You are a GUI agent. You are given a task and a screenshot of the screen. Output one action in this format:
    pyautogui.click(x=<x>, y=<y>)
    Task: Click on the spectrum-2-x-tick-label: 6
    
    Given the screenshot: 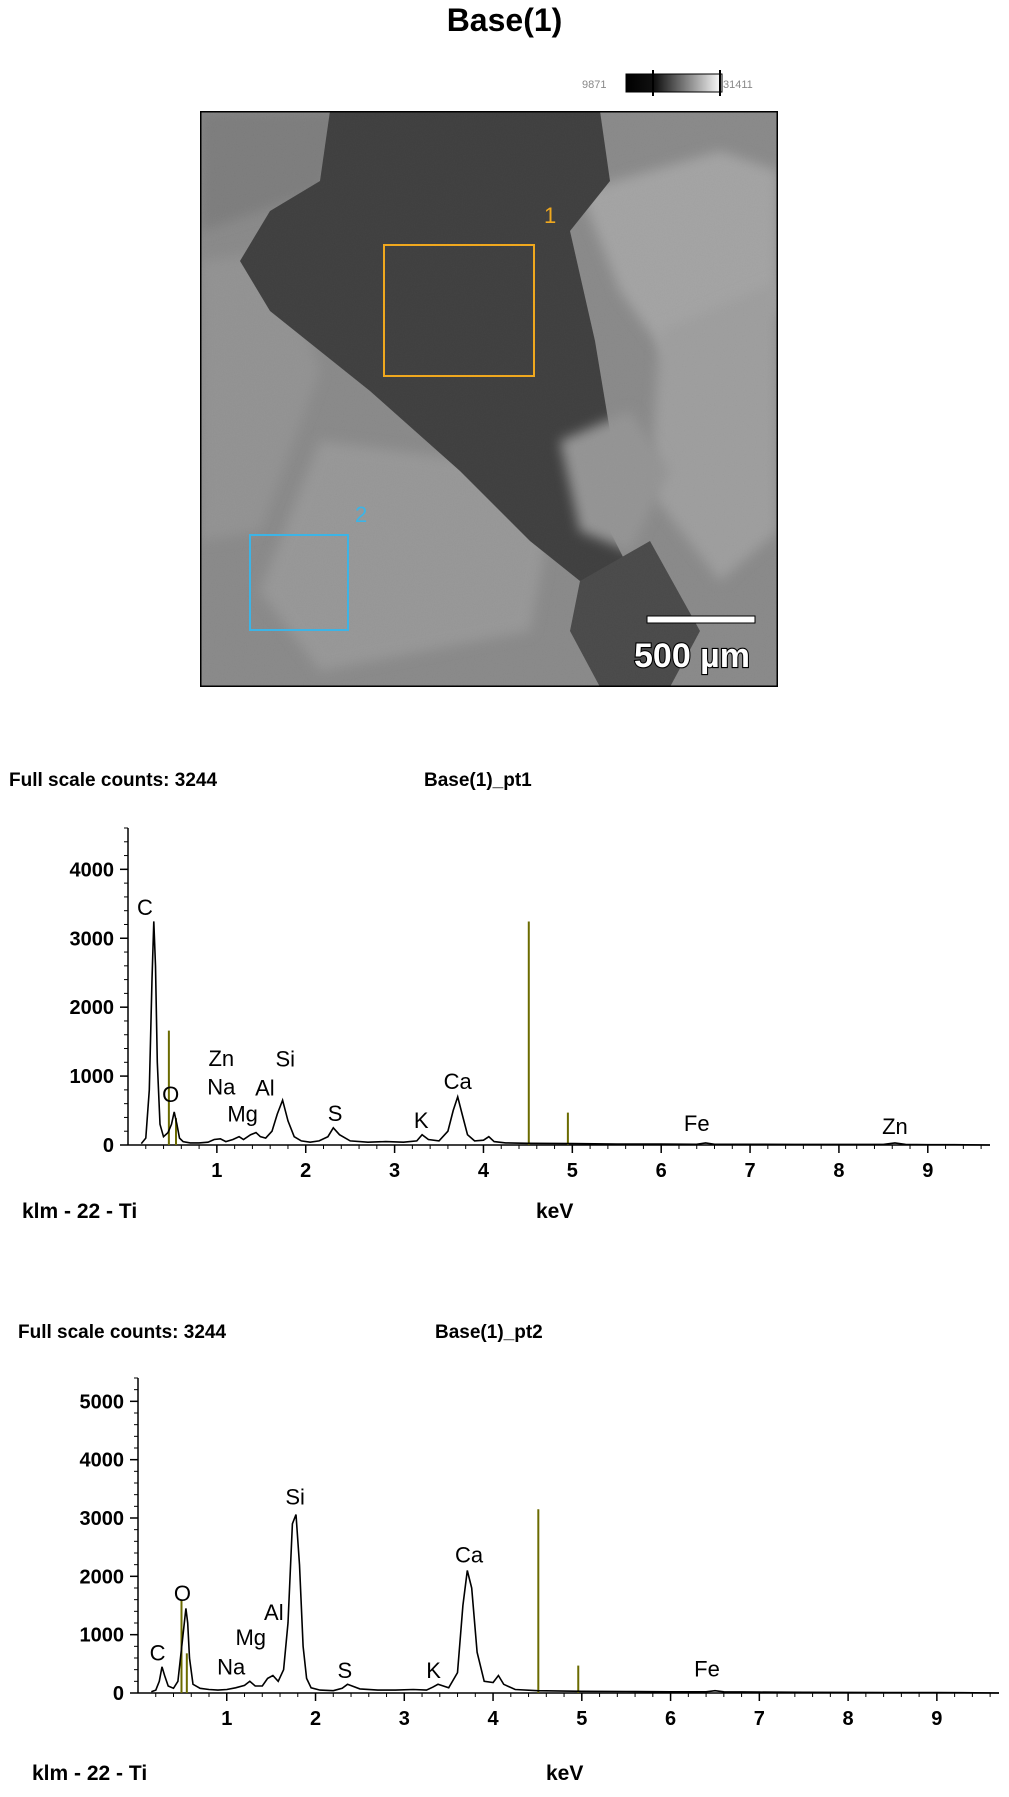 What is the action you would take?
    pyautogui.click(x=670, y=1719)
    